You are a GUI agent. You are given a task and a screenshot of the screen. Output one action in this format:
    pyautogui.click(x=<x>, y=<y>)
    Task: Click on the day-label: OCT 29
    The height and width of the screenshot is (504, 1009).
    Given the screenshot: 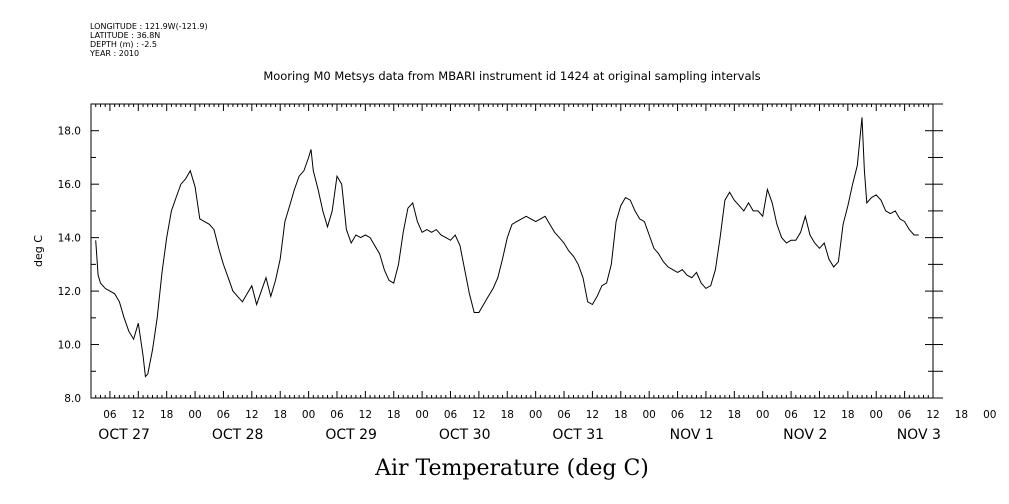 What is the action you would take?
    pyautogui.click(x=351, y=435)
    